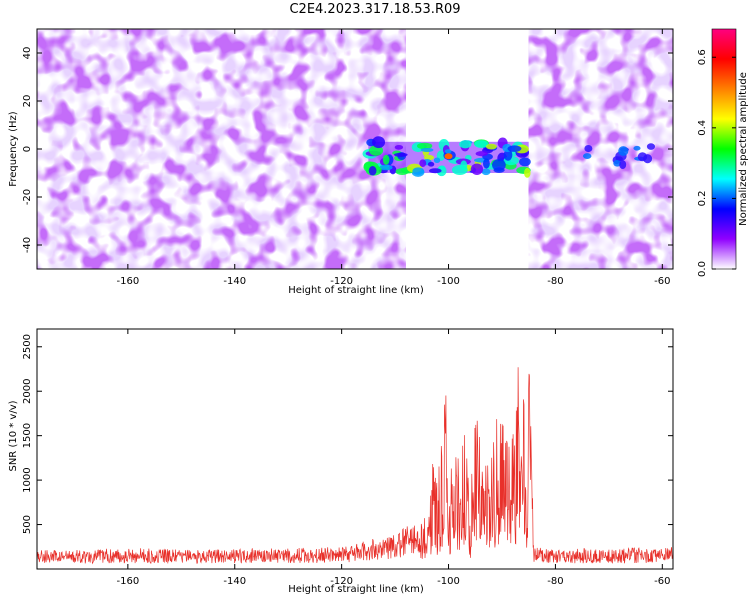 The height and width of the screenshot is (600, 750). What do you see at coordinates (356, 290) in the screenshot?
I see `heatmap-x-axis-label: Height of straight line (km)` at bounding box center [356, 290].